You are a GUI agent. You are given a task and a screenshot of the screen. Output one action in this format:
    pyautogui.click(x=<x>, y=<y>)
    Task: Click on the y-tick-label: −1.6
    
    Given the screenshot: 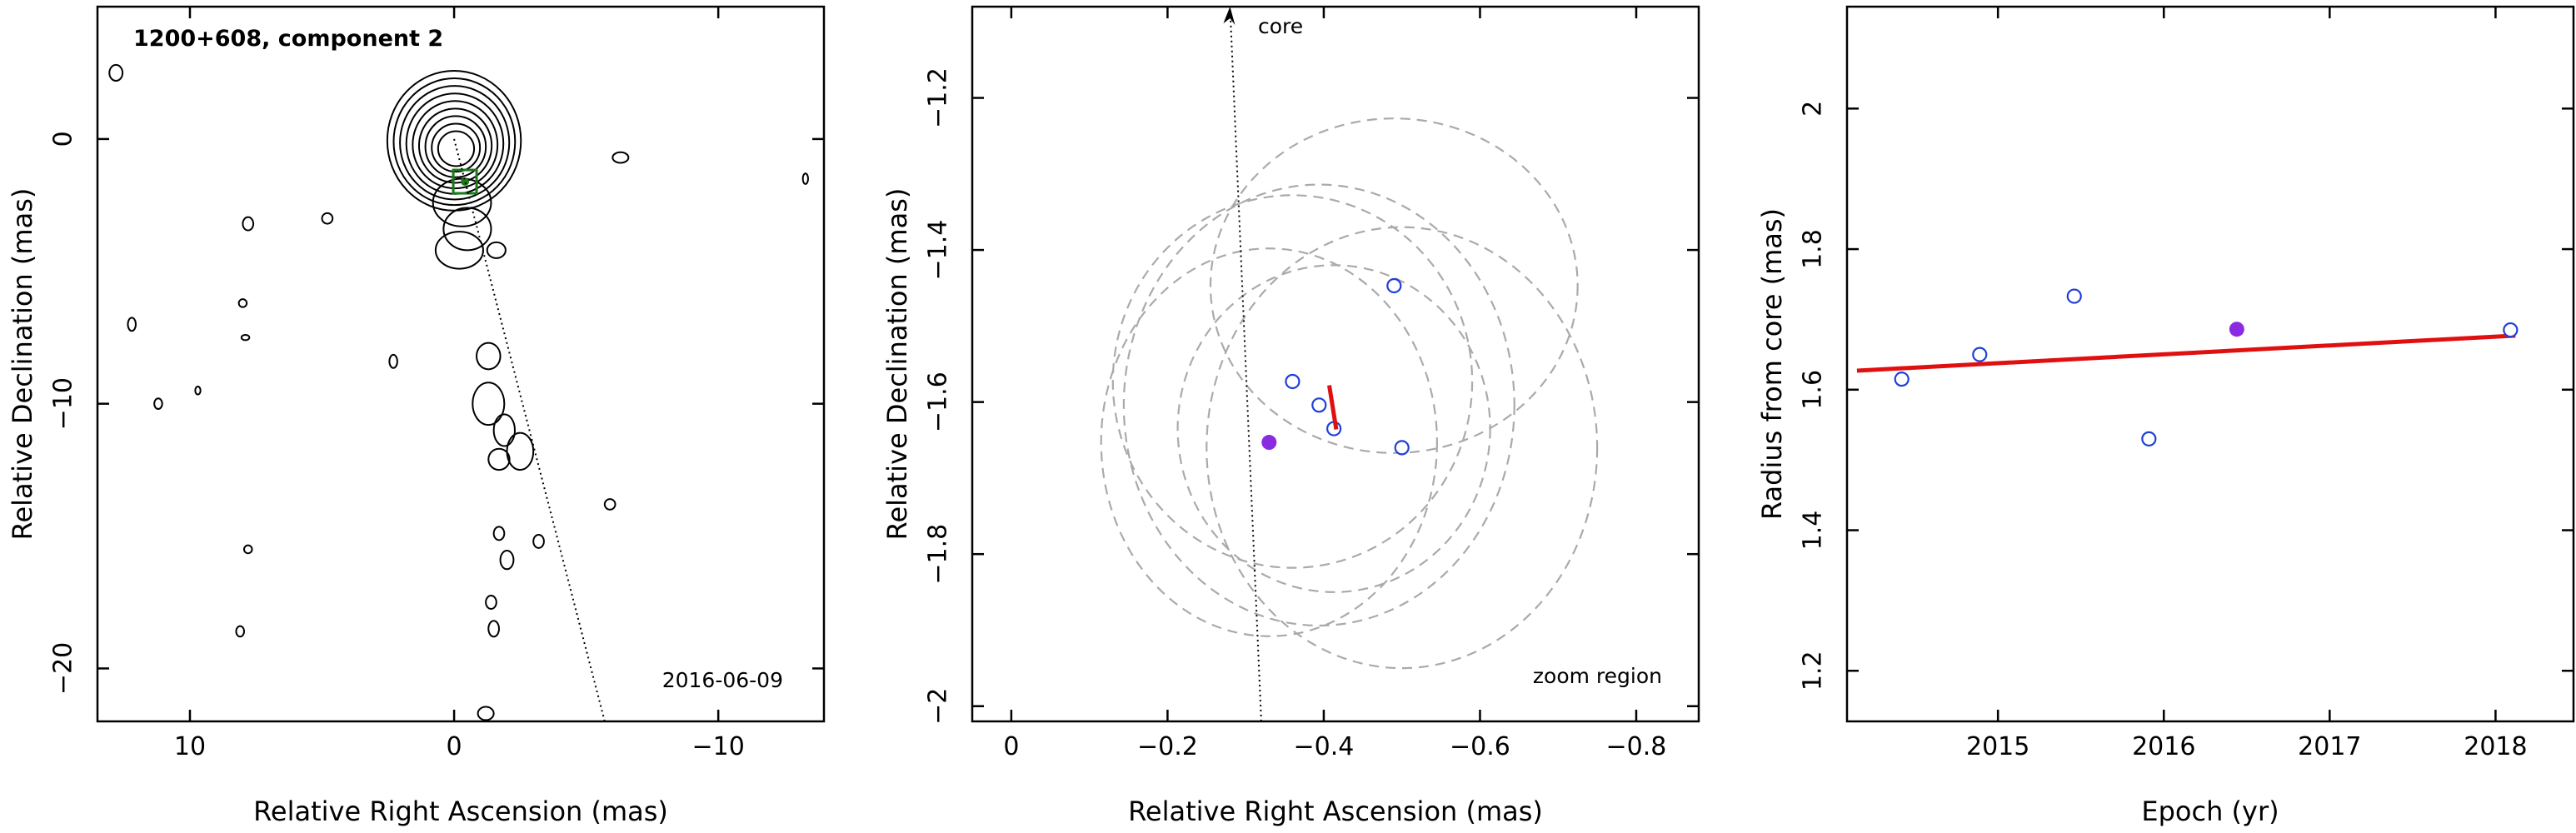 What is the action you would take?
    pyautogui.click(x=938, y=402)
    